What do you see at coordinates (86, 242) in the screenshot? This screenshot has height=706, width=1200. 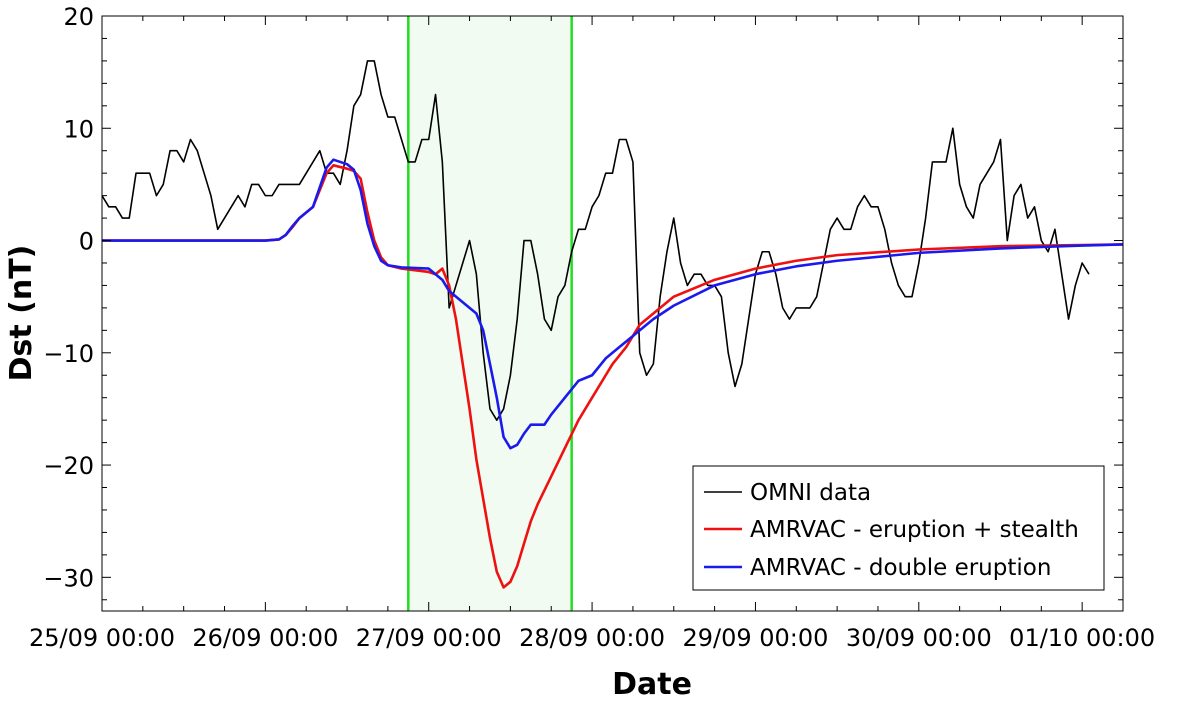 I see `y-tick-label: 0` at bounding box center [86, 242].